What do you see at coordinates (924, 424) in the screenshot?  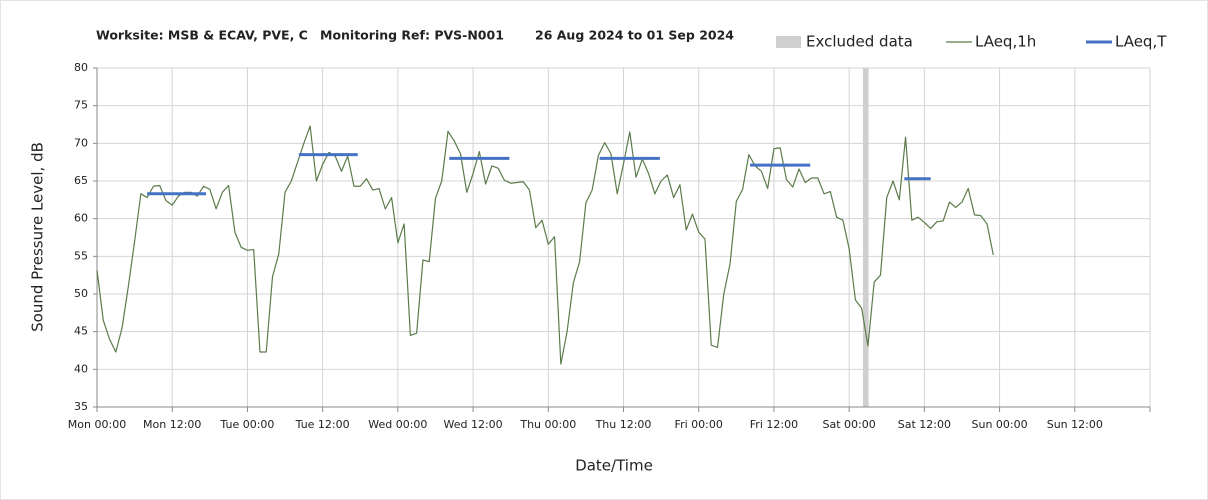 I see `x-tick-label: Sat 12:00` at bounding box center [924, 424].